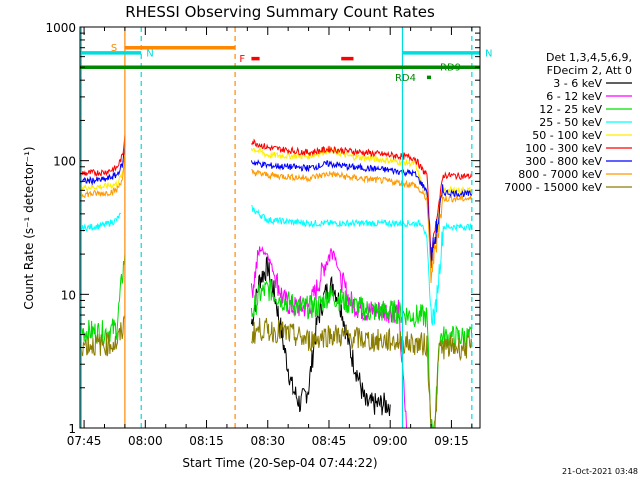 This screenshot has height=480, width=640. Describe the element at coordinates (242, 59) in the screenshot. I see `time-band-label: F` at that location.